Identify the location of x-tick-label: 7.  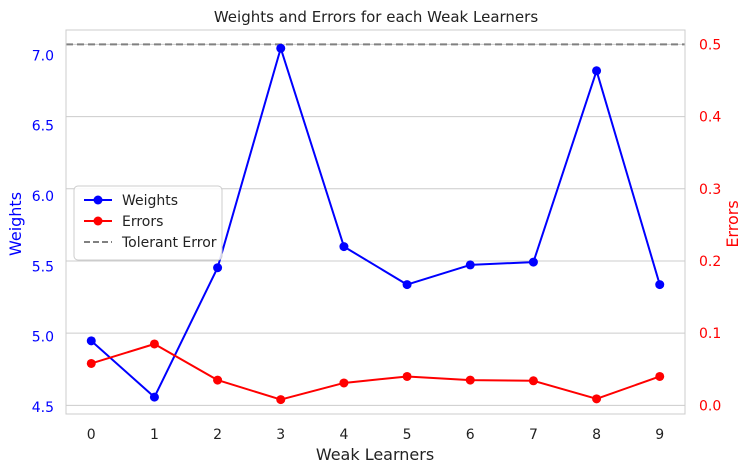
(533, 435).